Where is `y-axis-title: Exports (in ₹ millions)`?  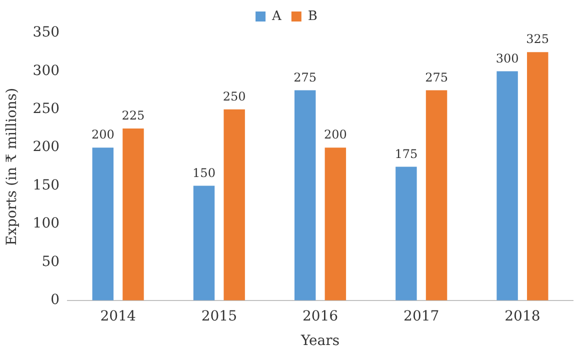
y-axis-title: Exports (in ₹ millions) is located at coordinates (12, 167).